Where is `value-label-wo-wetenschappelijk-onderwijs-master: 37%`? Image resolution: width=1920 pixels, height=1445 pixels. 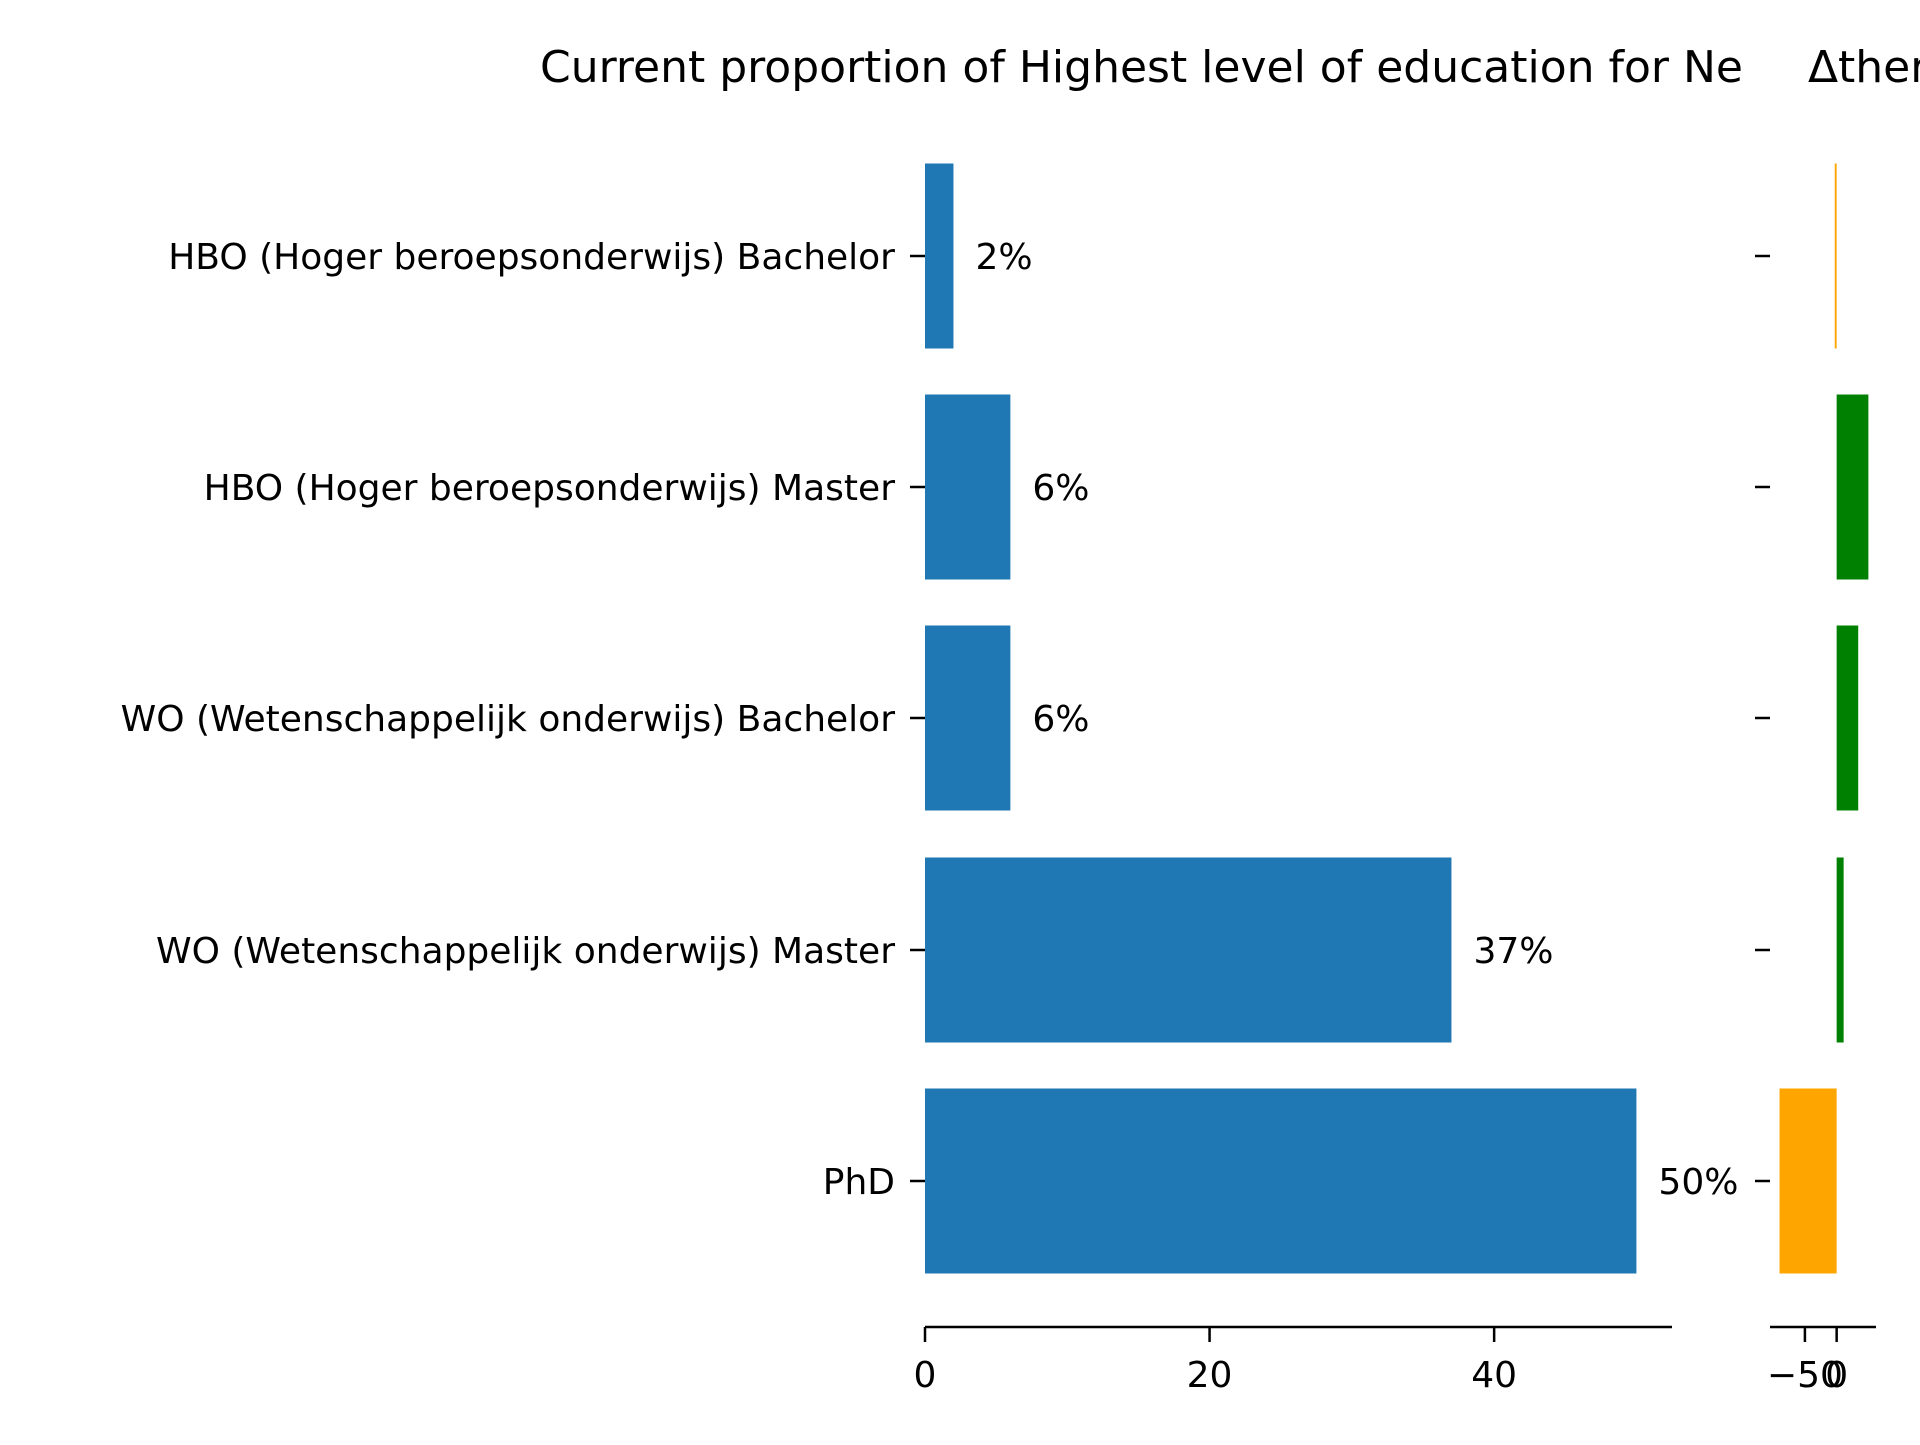 value-label-wo-wetenschappelijk-onderwijs-master: 37% is located at coordinates (1513, 951).